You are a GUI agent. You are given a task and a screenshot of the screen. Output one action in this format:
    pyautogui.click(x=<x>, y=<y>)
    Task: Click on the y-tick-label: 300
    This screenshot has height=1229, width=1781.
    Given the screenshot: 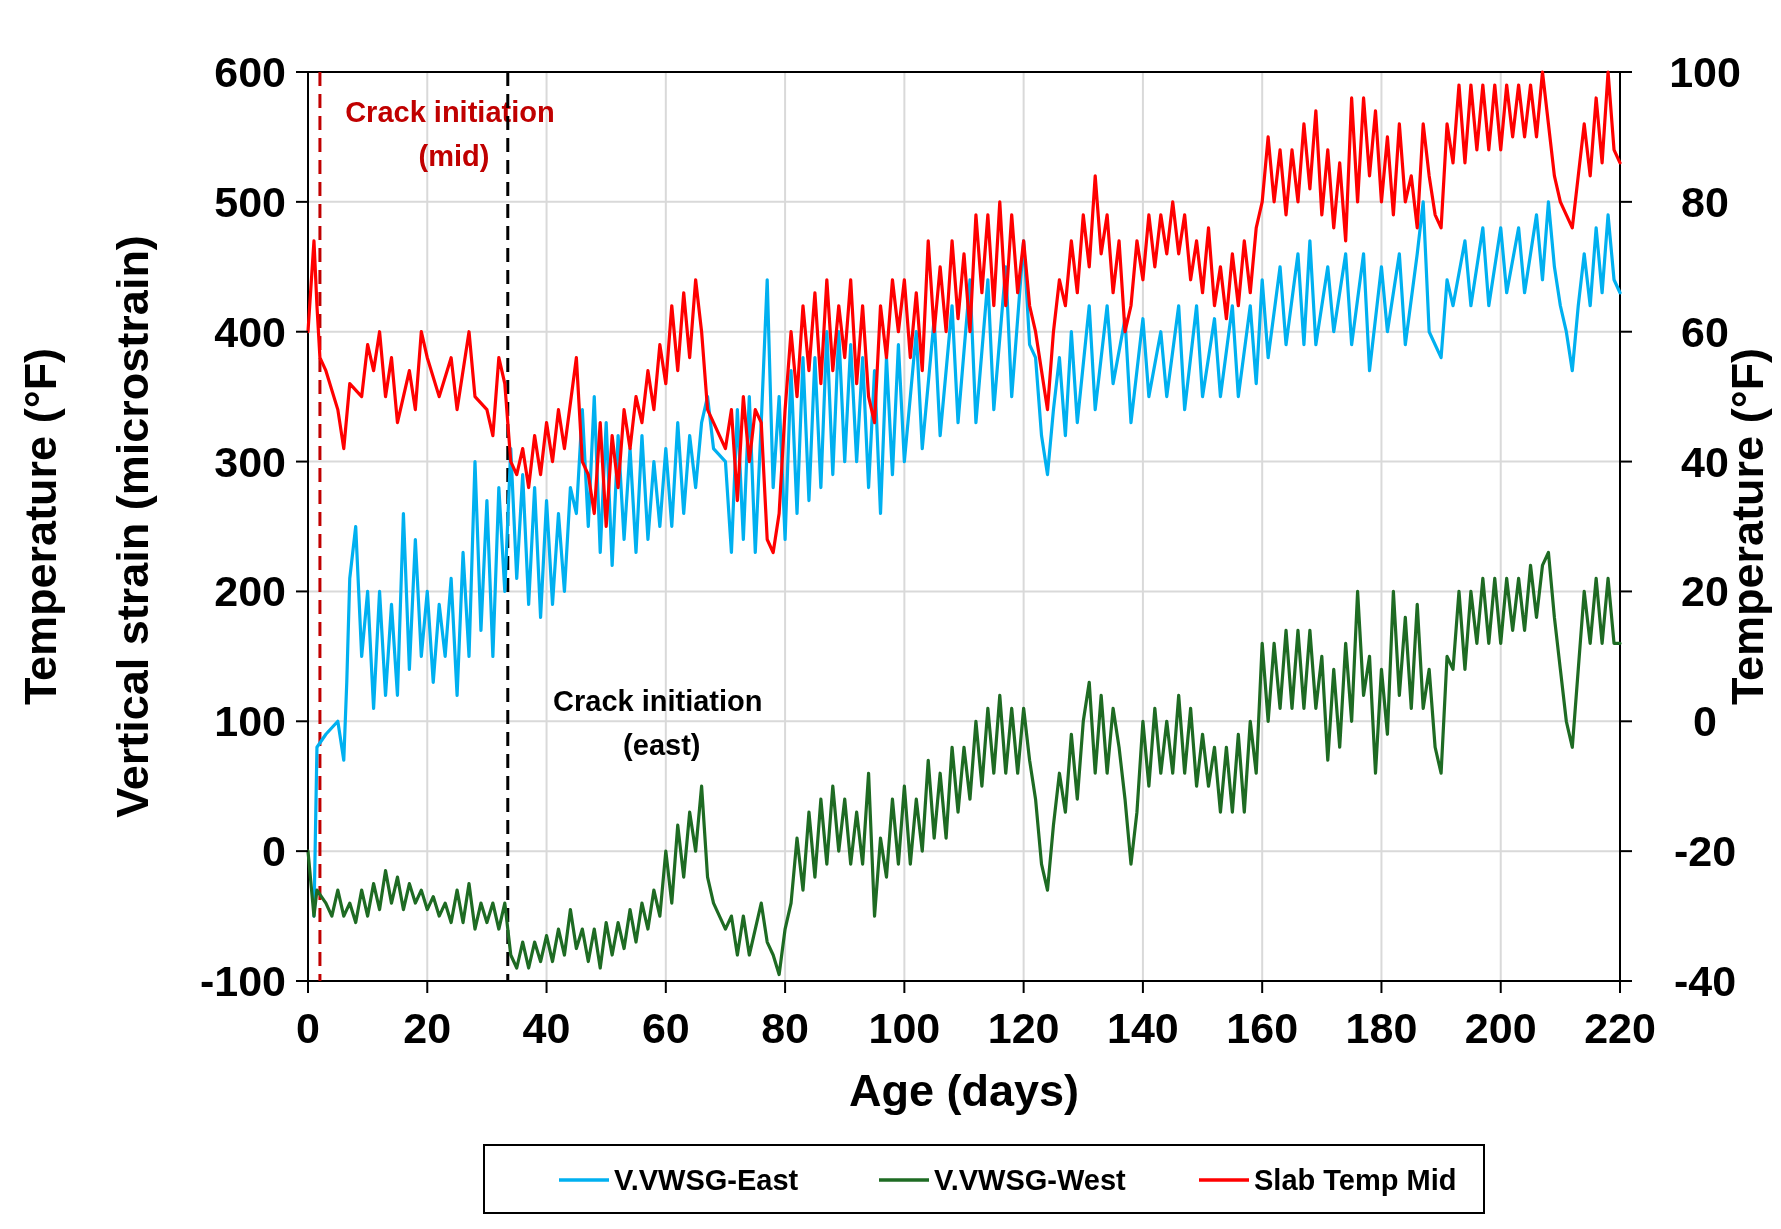 What is the action you would take?
    pyautogui.click(x=250, y=461)
    